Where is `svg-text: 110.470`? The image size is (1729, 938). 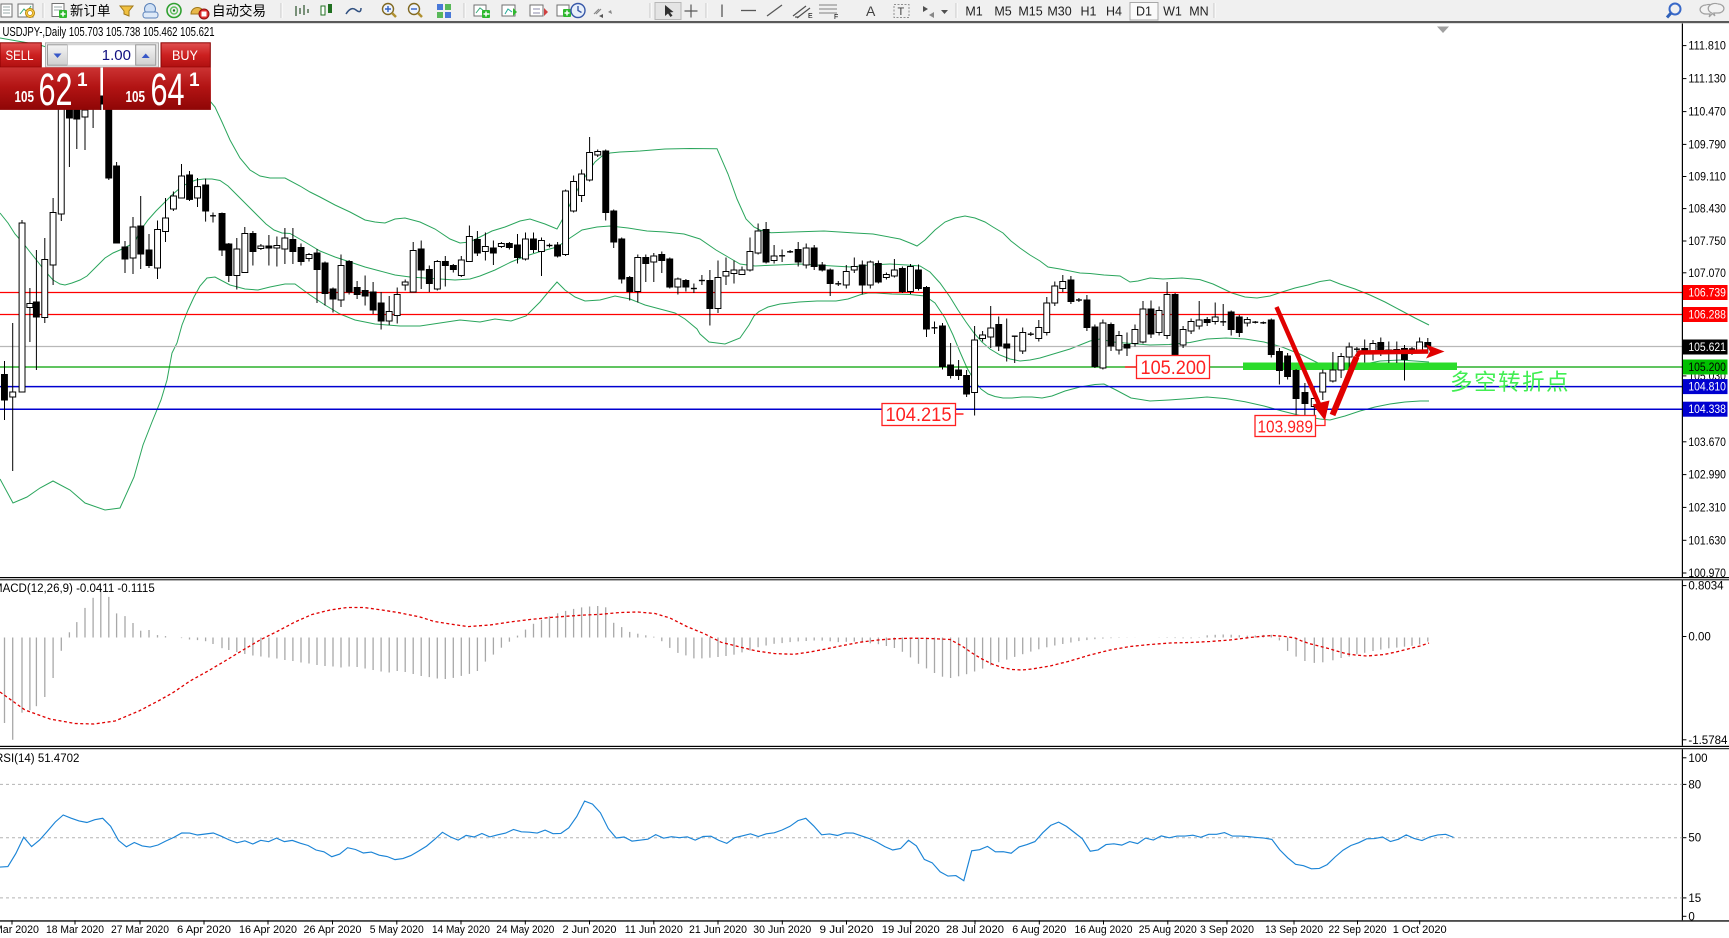 svg-text: 110.470 is located at coordinates (1707, 113).